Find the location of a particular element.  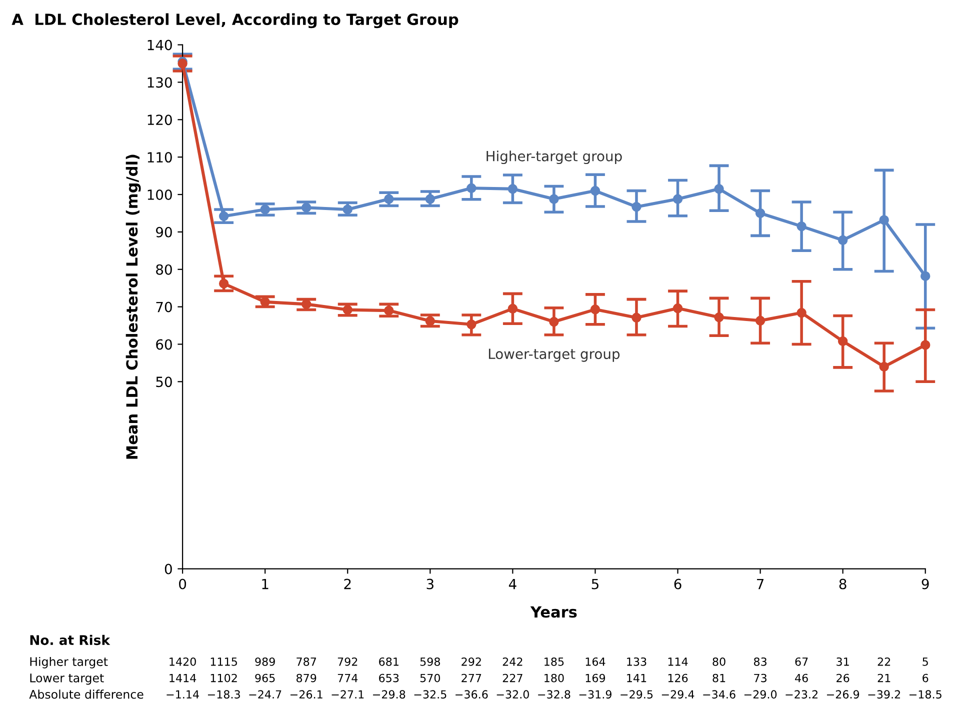

text: −29.0 is located at coordinates (760, 694).